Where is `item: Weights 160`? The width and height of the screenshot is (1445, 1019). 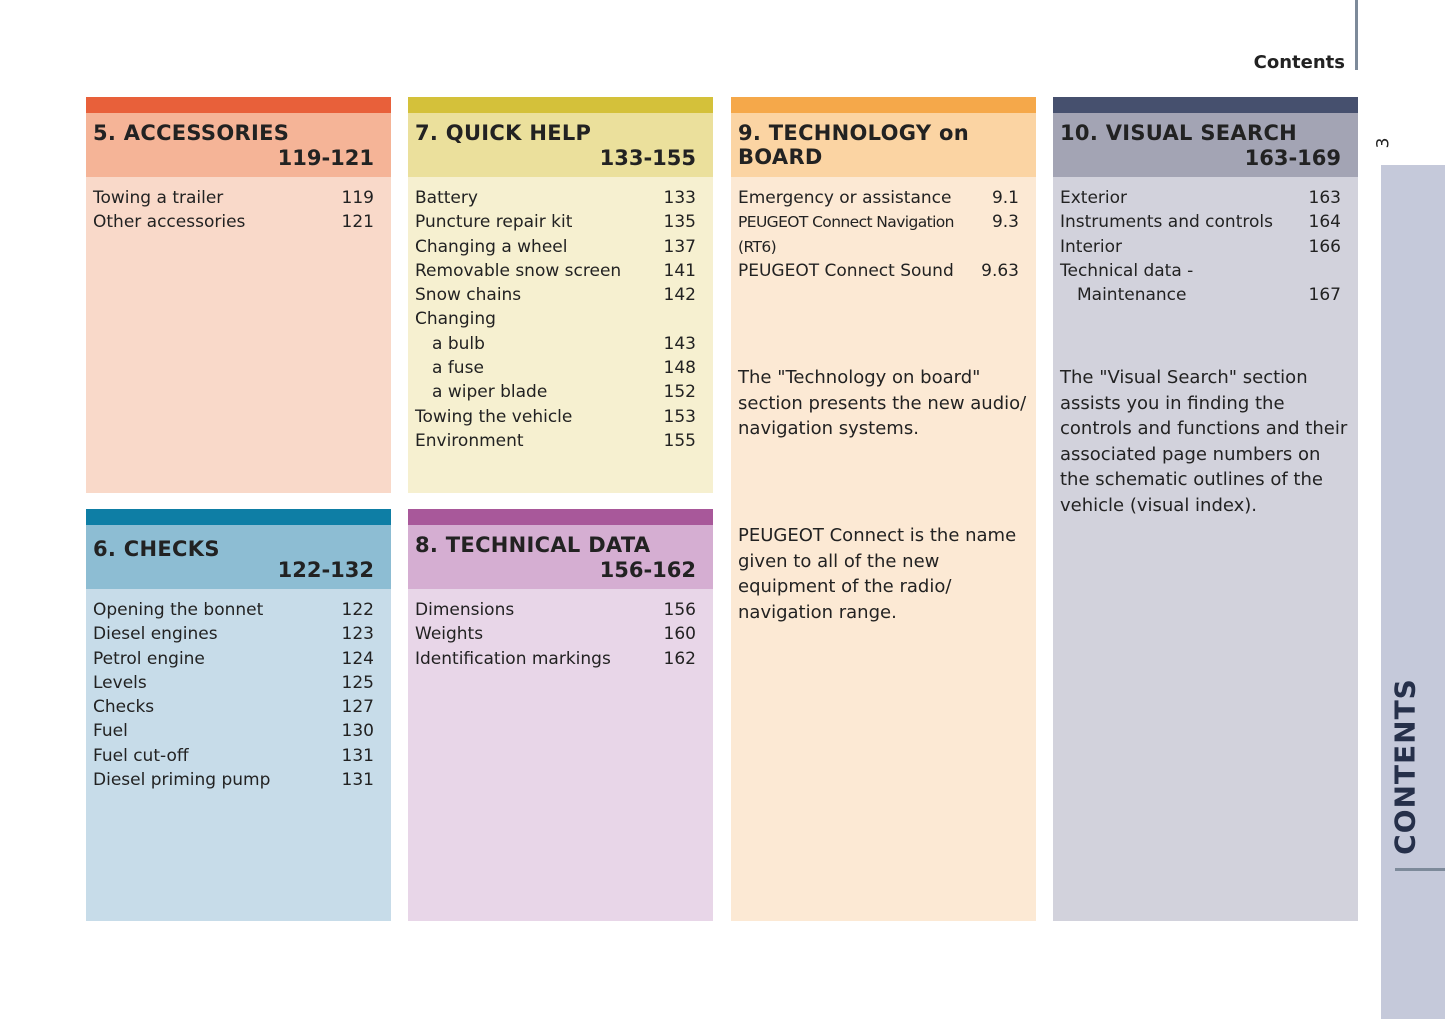 item: Weights 160 is located at coordinates (555, 634).